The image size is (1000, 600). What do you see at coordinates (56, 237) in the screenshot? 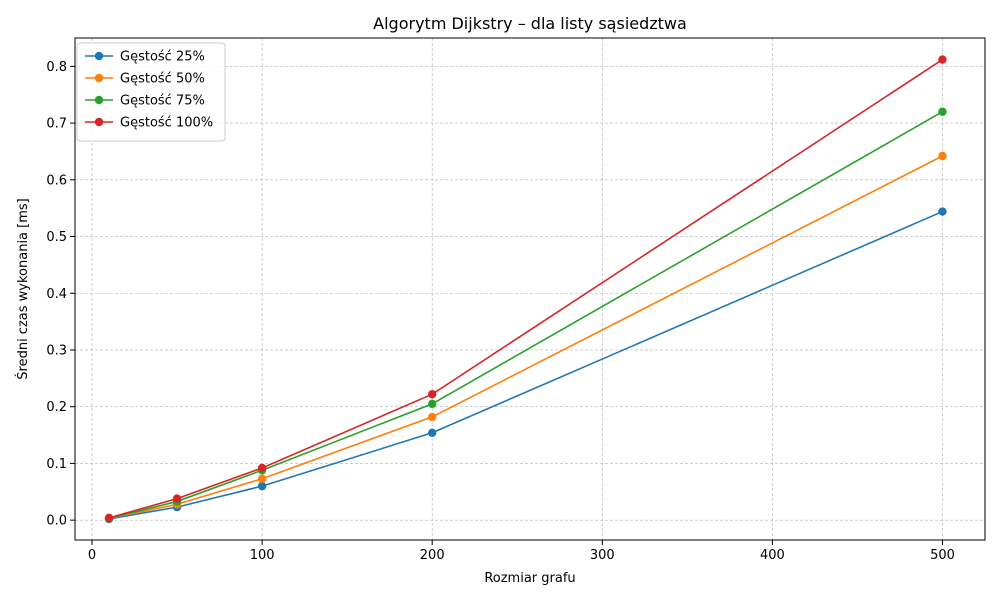
I see `y-tick-label: 0.5` at bounding box center [56, 237].